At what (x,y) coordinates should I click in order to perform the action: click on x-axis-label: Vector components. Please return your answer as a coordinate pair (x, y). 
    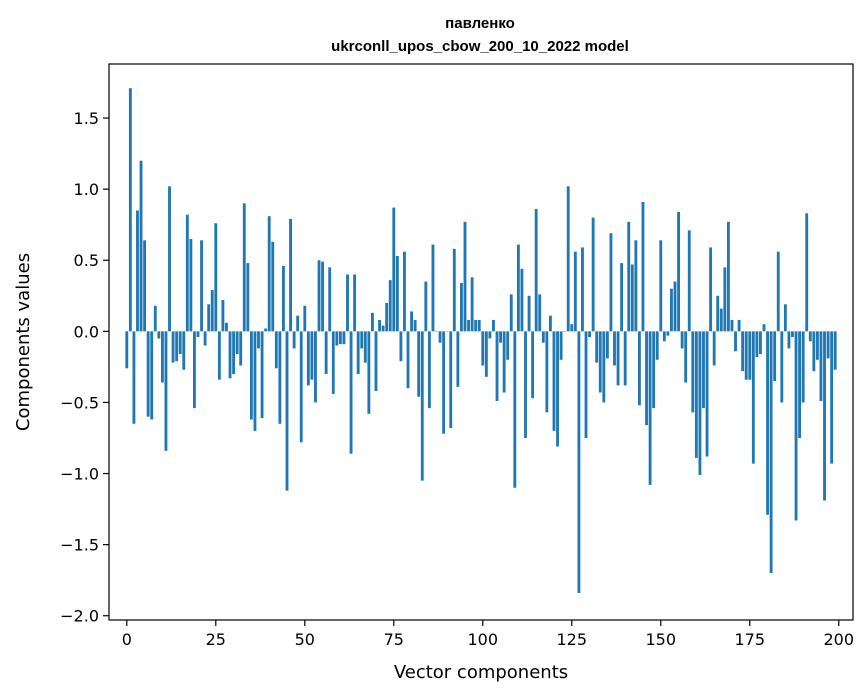
    Looking at the image, I should click on (481, 672).